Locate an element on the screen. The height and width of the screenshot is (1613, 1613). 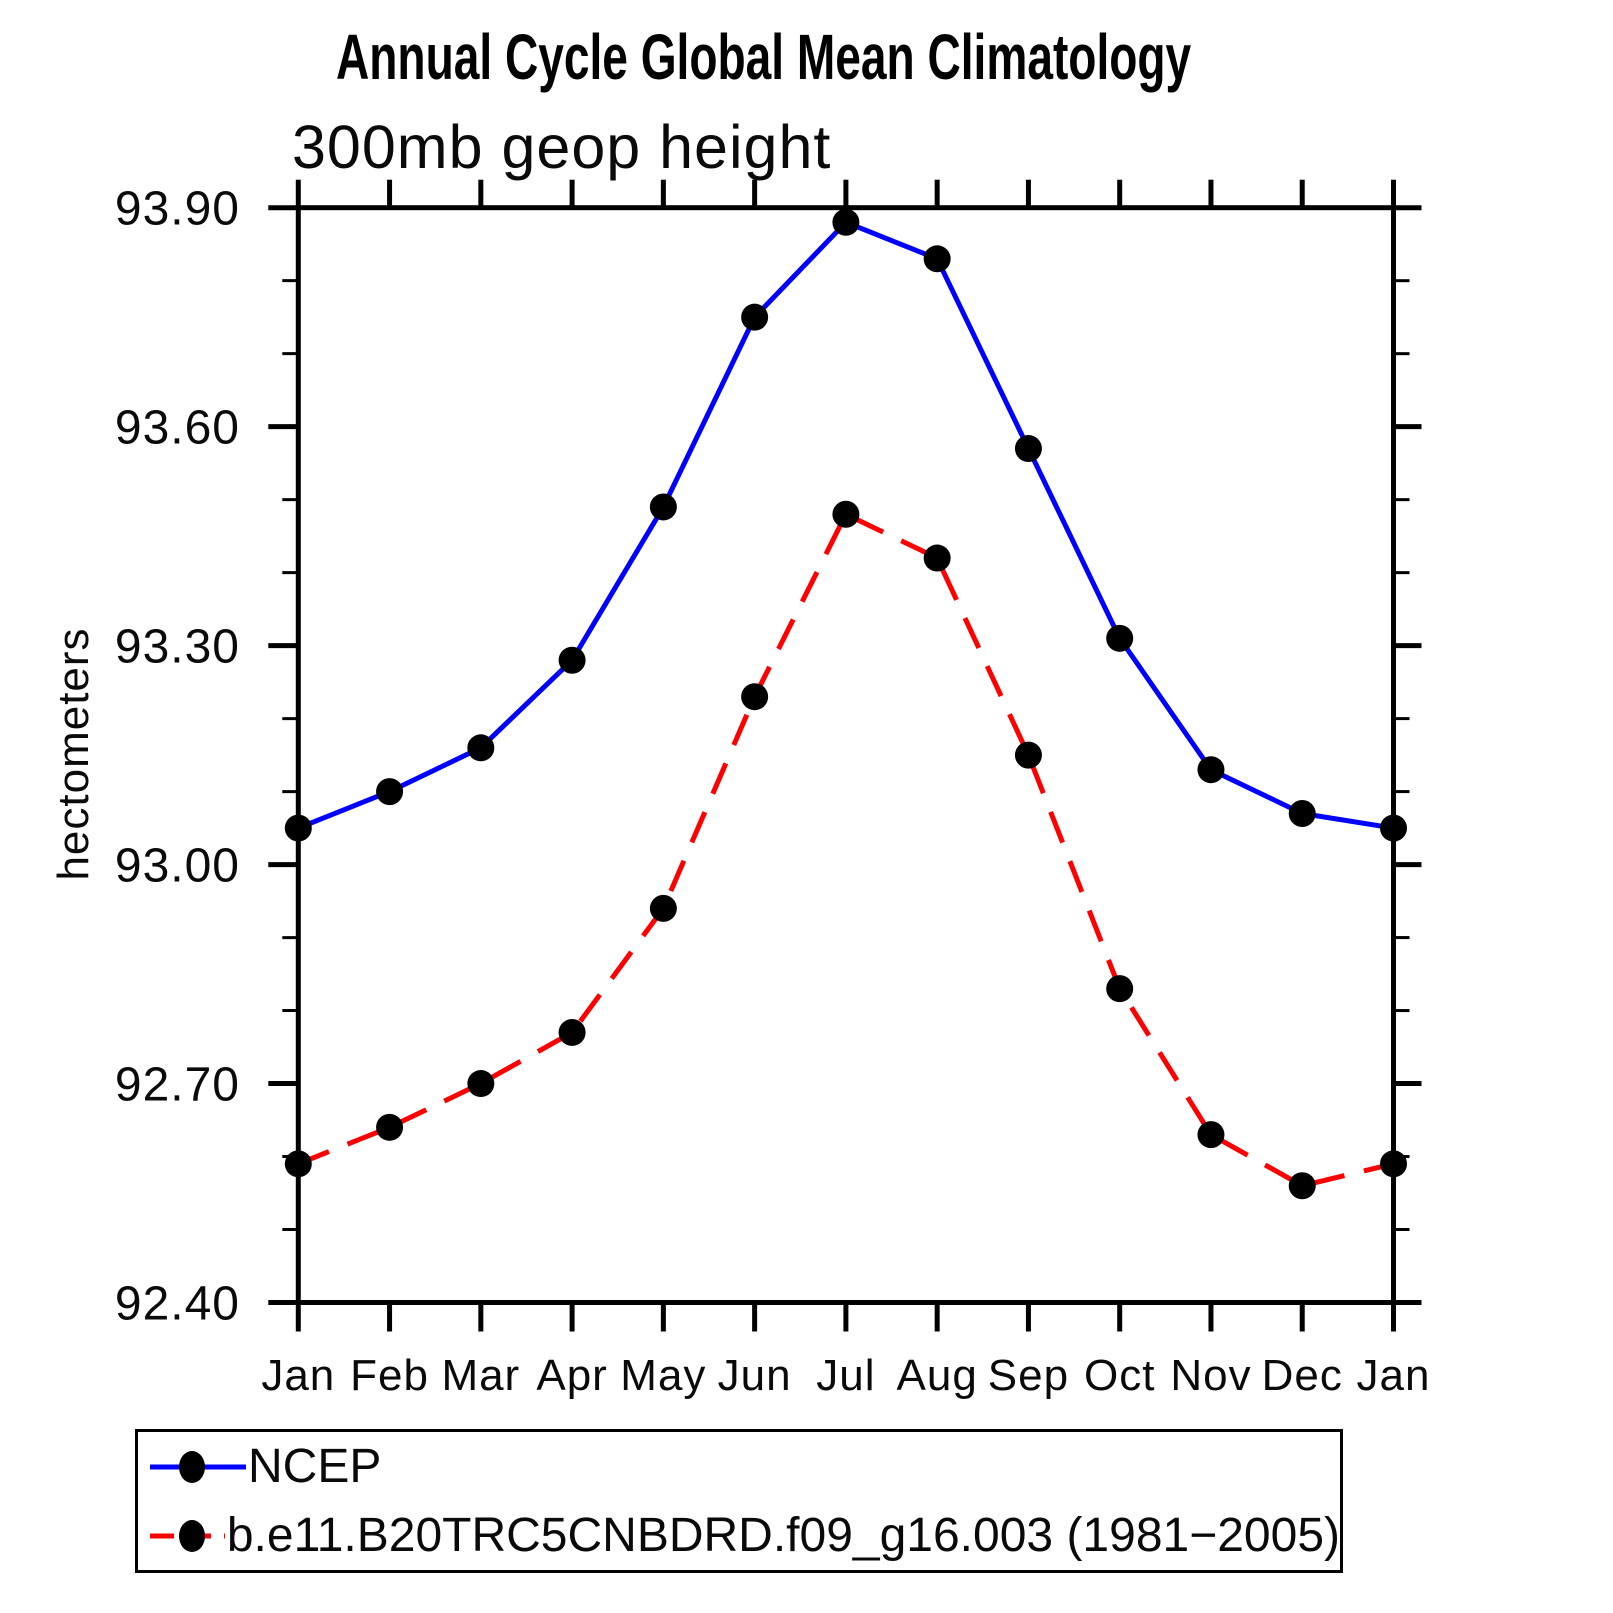
y-tick-label: 93.30 is located at coordinates (177, 647).